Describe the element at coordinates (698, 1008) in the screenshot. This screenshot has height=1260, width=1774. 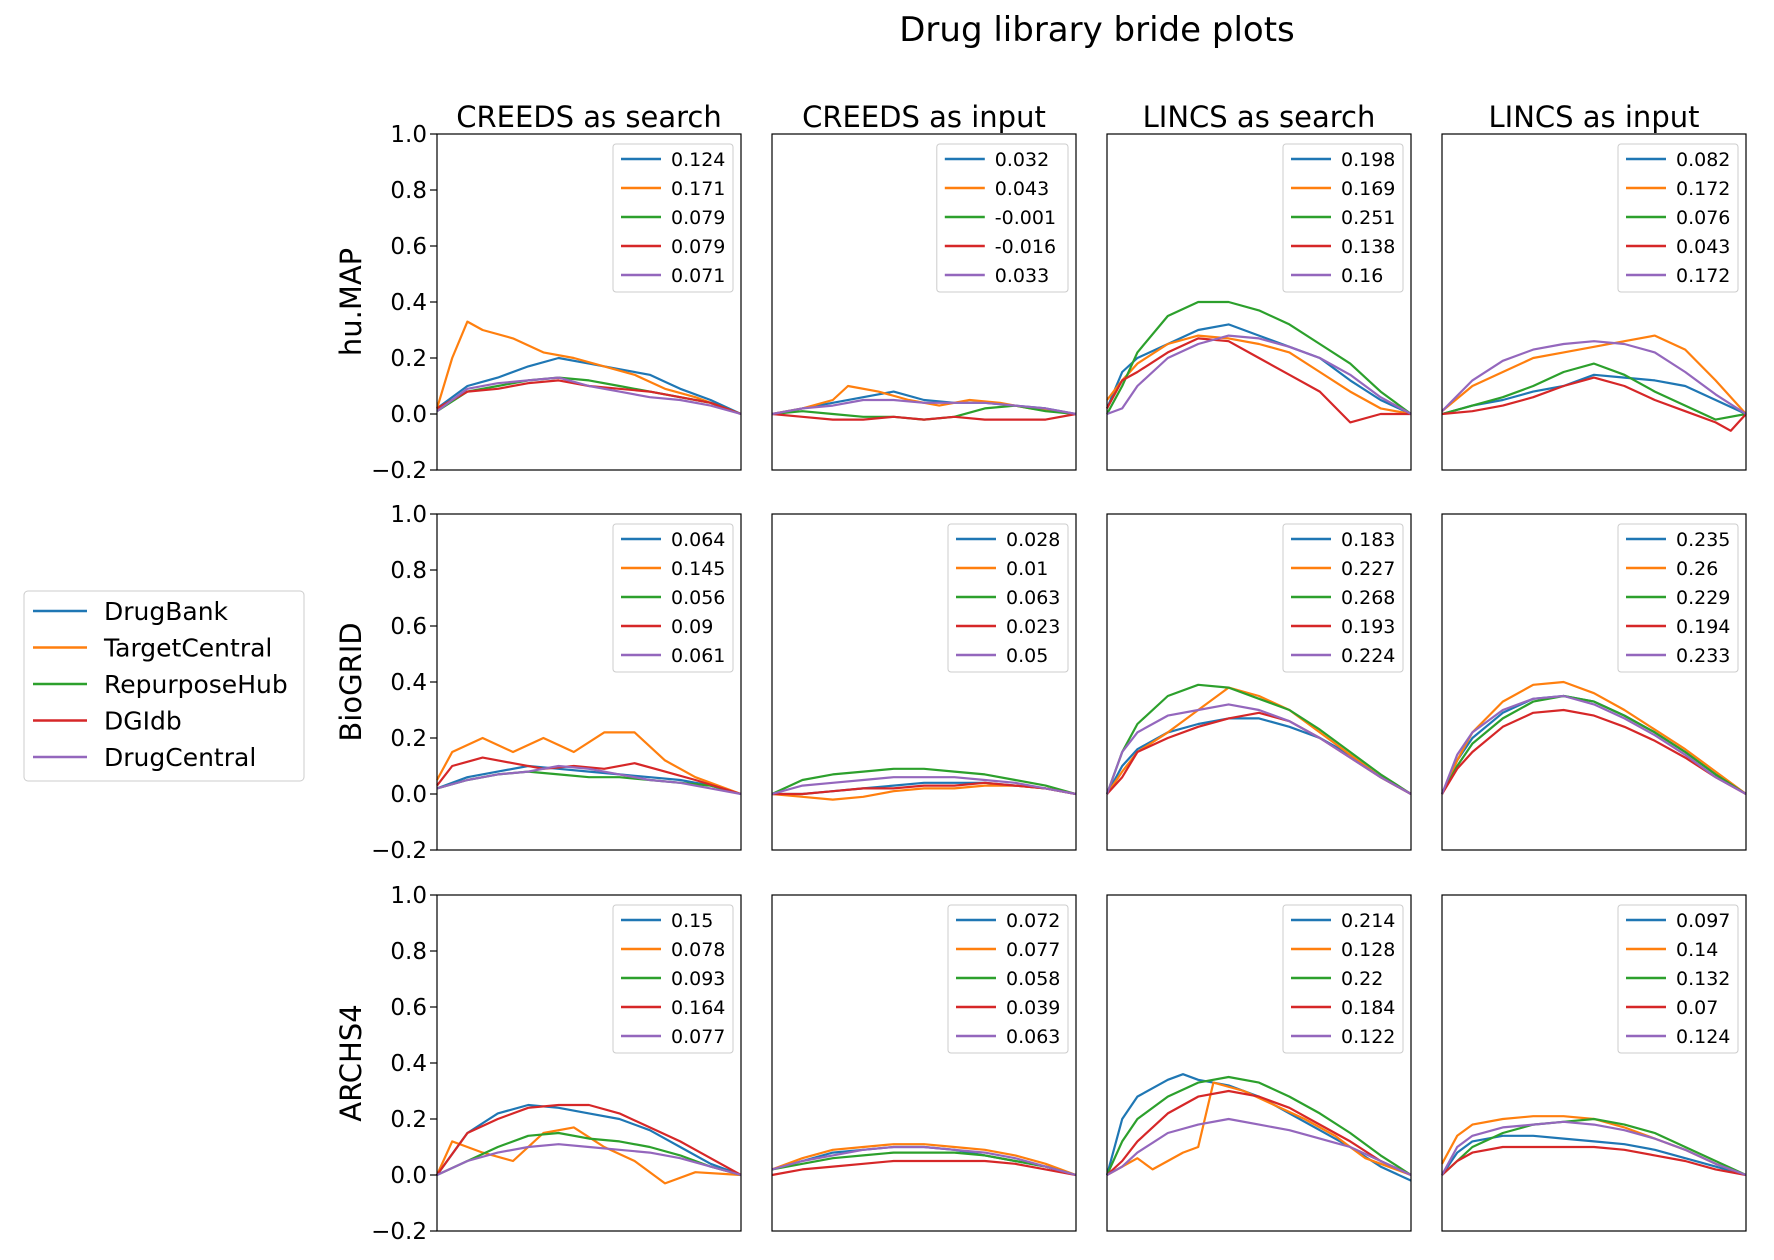
I see `legend-value: 0.164` at that location.